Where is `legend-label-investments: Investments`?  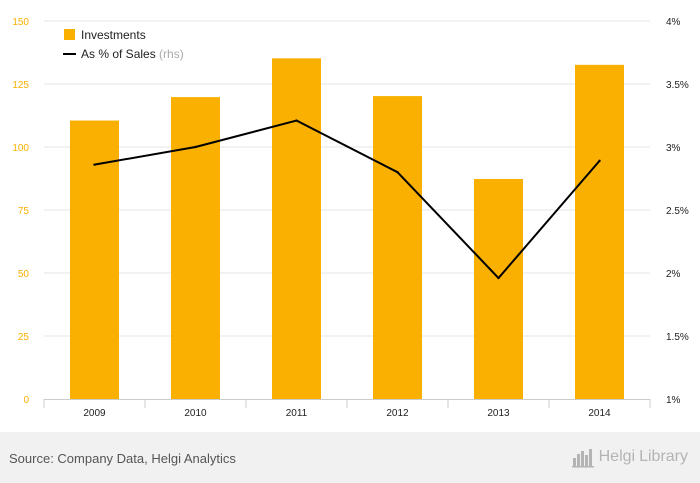
legend-label-investments: Investments is located at coordinates (113, 35).